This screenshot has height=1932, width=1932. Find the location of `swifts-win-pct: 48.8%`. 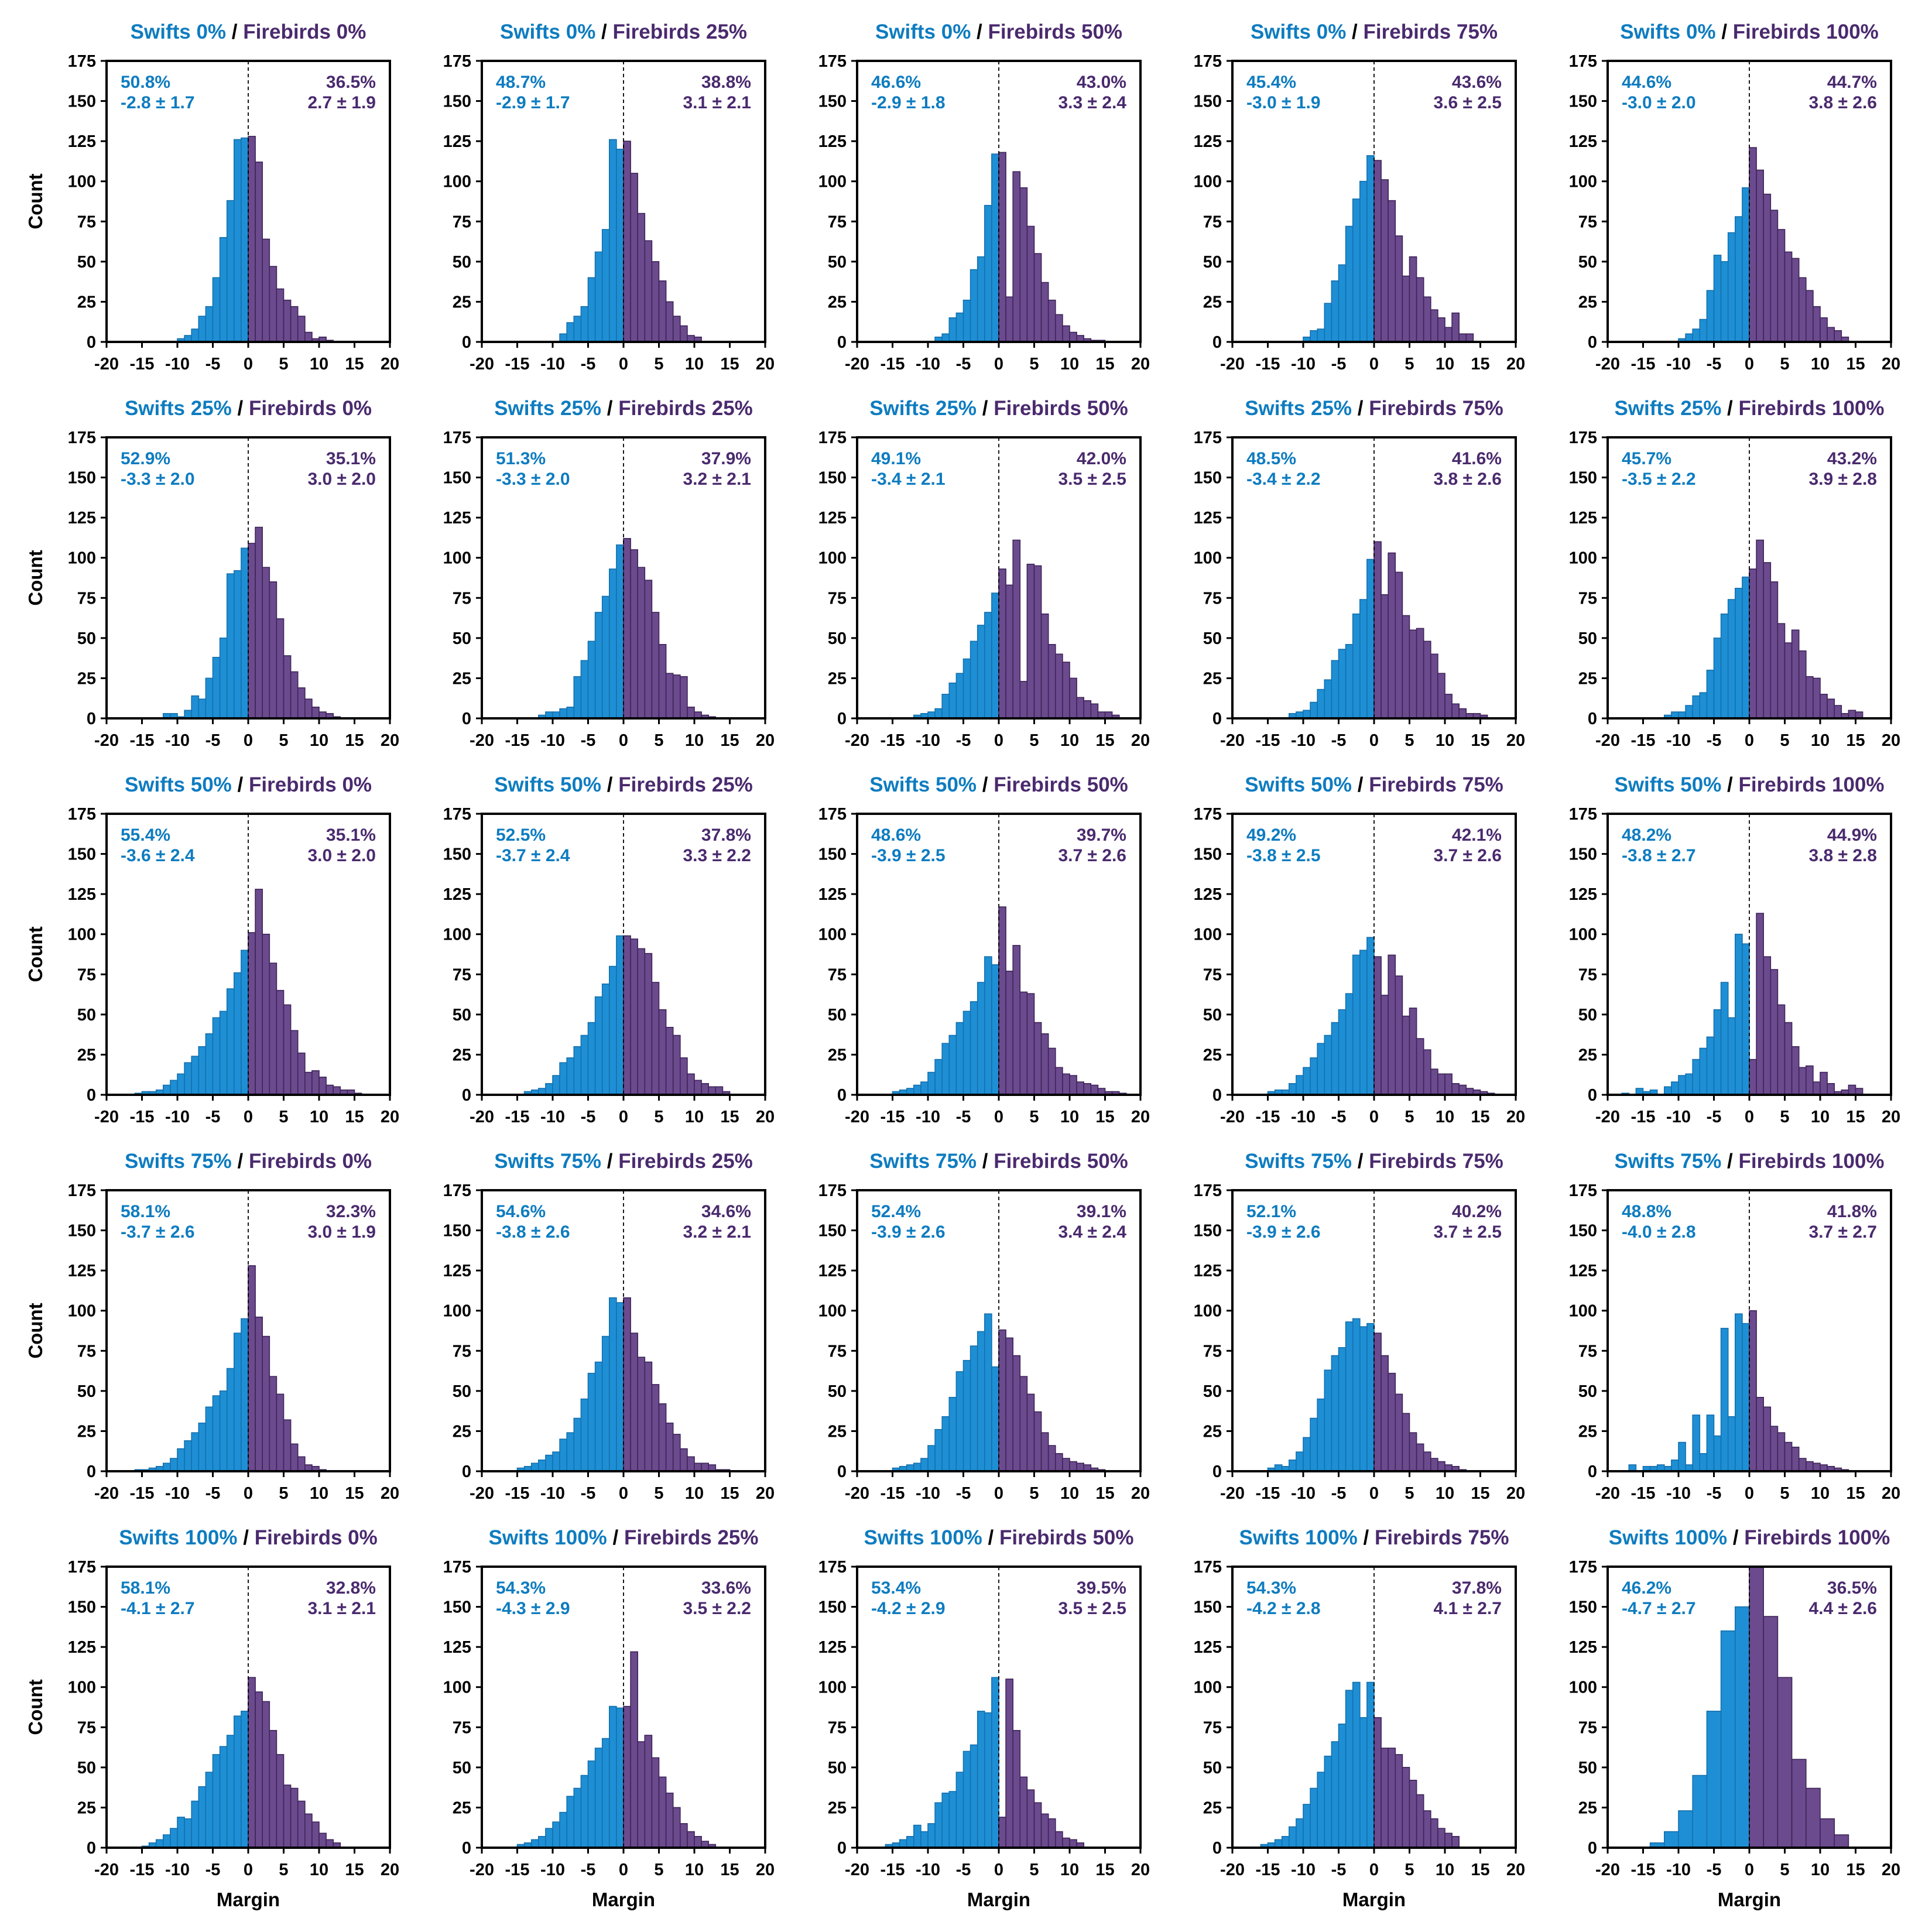

swifts-win-pct: 48.8% is located at coordinates (1646, 1211).